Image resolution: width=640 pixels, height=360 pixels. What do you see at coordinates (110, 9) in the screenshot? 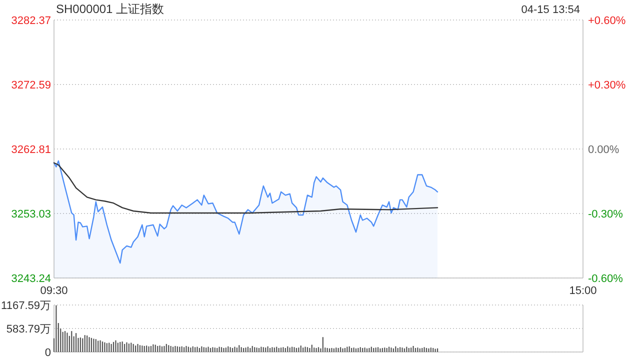
I see `chart-title: SH000001 上证指数` at bounding box center [110, 9].